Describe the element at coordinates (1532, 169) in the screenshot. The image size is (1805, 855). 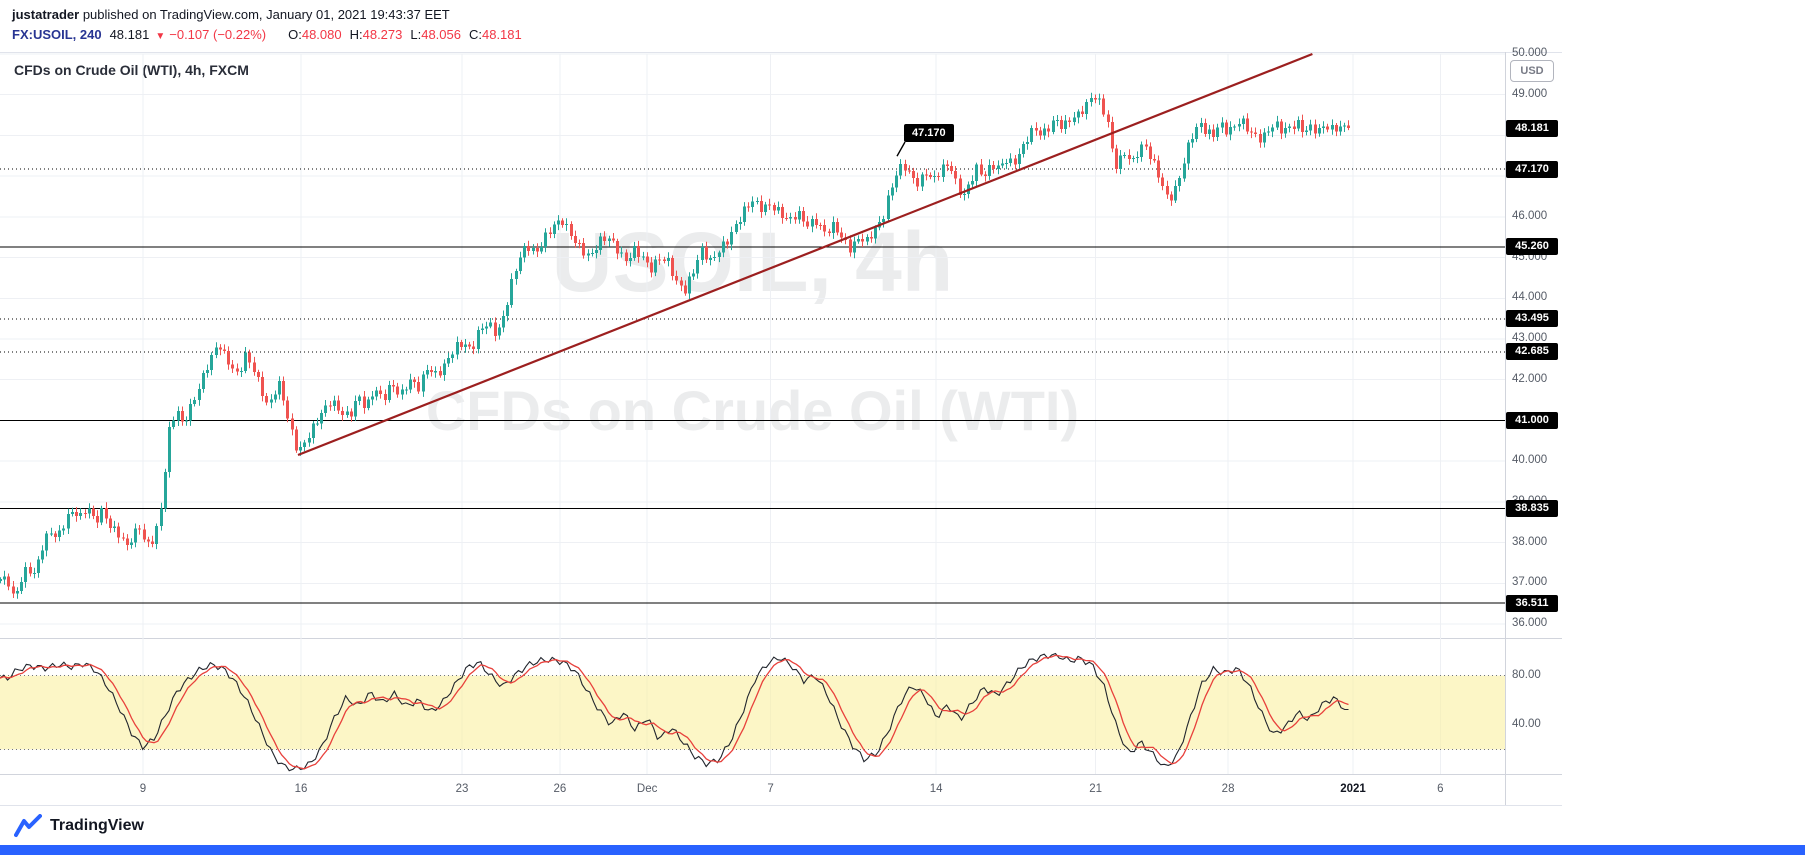
I see `price-level-badge: 47.170` at that location.